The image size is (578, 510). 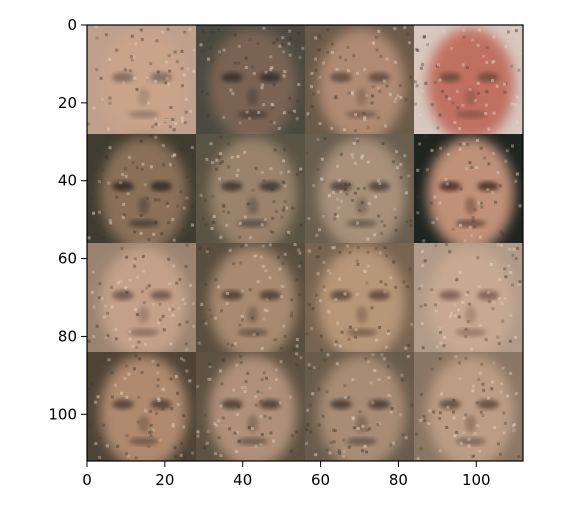 What do you see at coordinates (62, 414) in the screenshot?
I see `y-tick-label: 100` at bounding box center [62, 414].